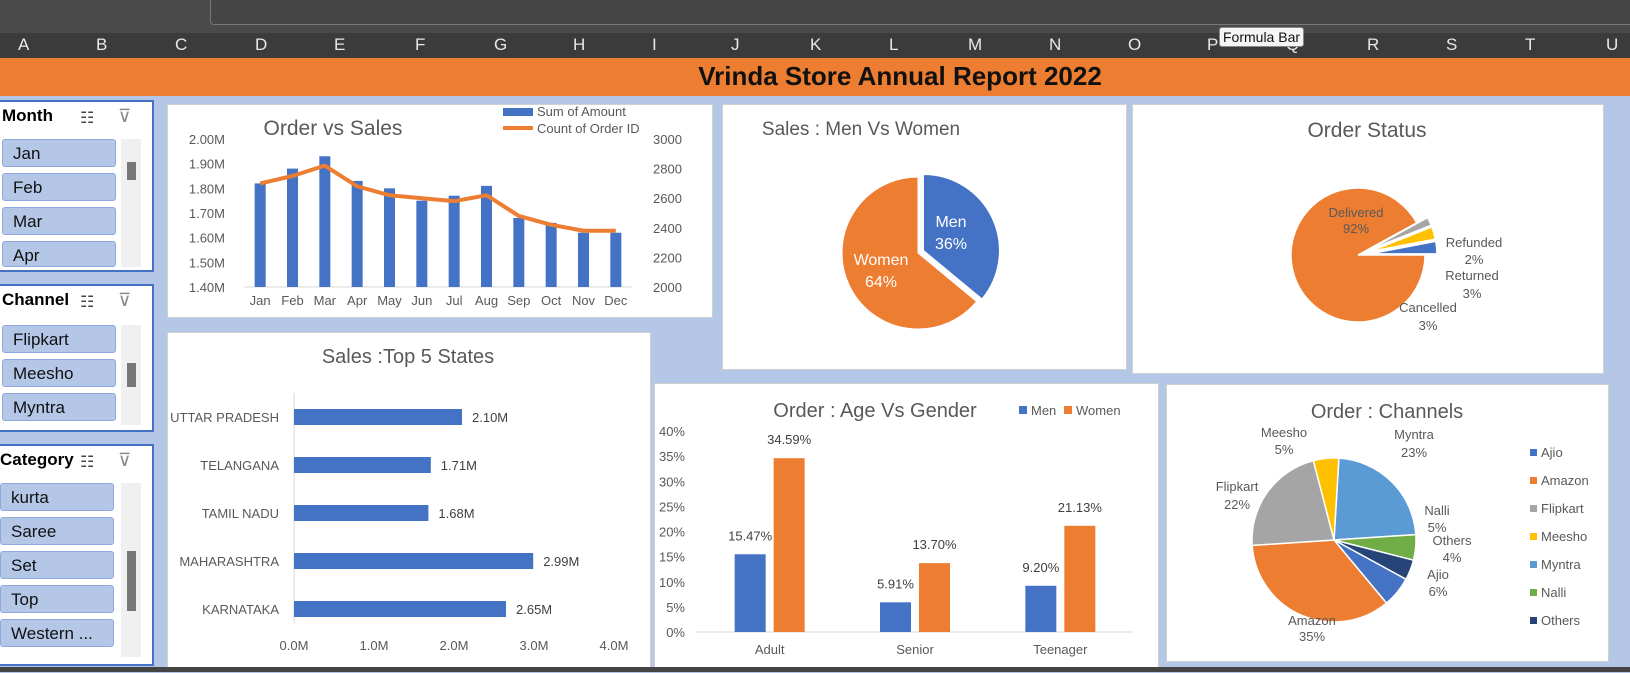 The height and width of the screenshot is (673, 1630). I want to click on column-header-s: S, so click(1452, 44).